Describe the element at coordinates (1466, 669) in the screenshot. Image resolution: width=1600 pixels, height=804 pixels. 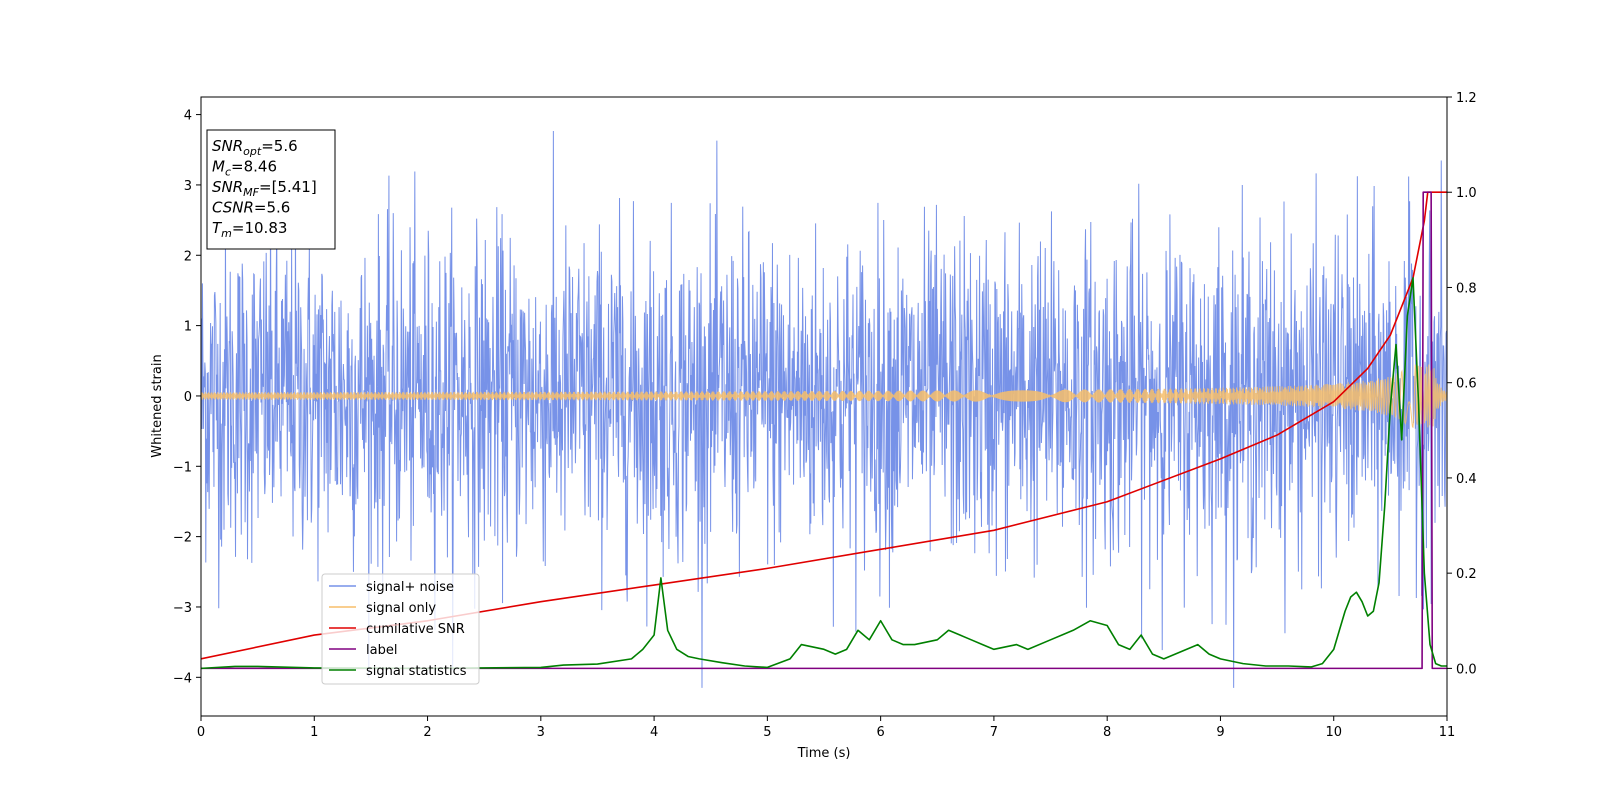
I see `y2-tick-label: 0.0` at that location.